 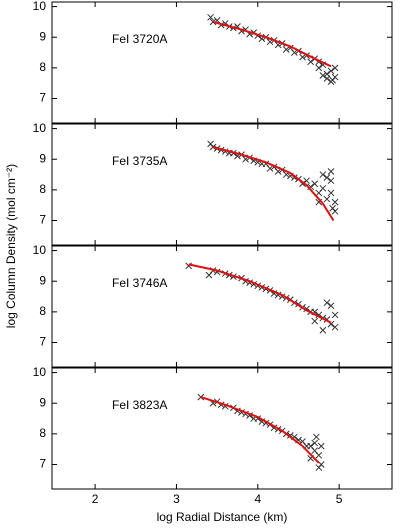 What do you see at coordinates (222, 517) in the screenshot?
I see `x-axis-label: log Radial Distance (km)` at bounding box center [222, 517].